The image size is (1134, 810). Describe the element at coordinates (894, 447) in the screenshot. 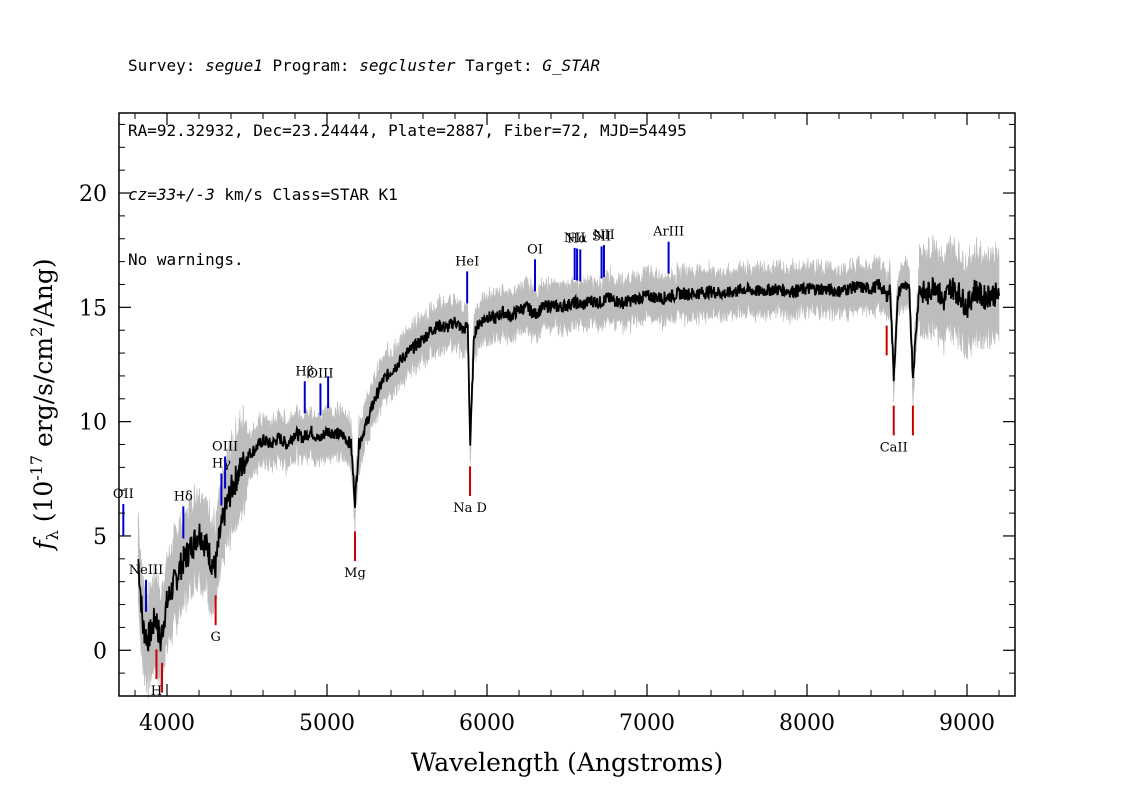

I see `absorption-line-label: CaII` at that location.